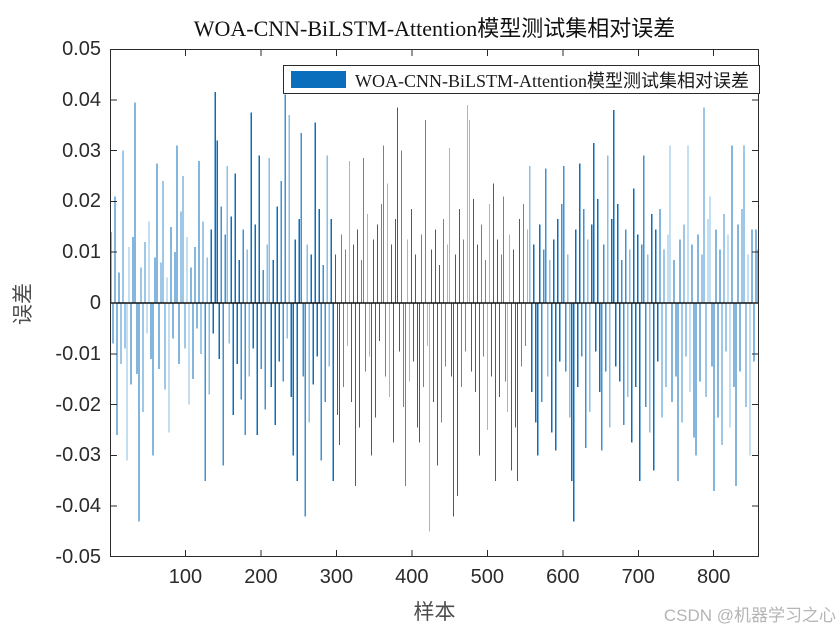  Describe the element at coordinates (638, 577) in the screenshot. I see `x-tick-label: 700` at that location.